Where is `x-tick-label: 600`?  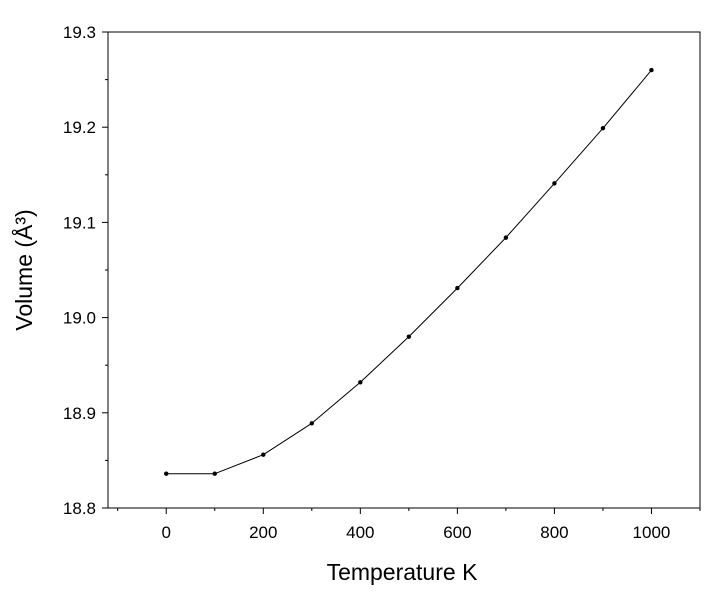 x-tick-label: 600 is located at coordinates (457, 532).